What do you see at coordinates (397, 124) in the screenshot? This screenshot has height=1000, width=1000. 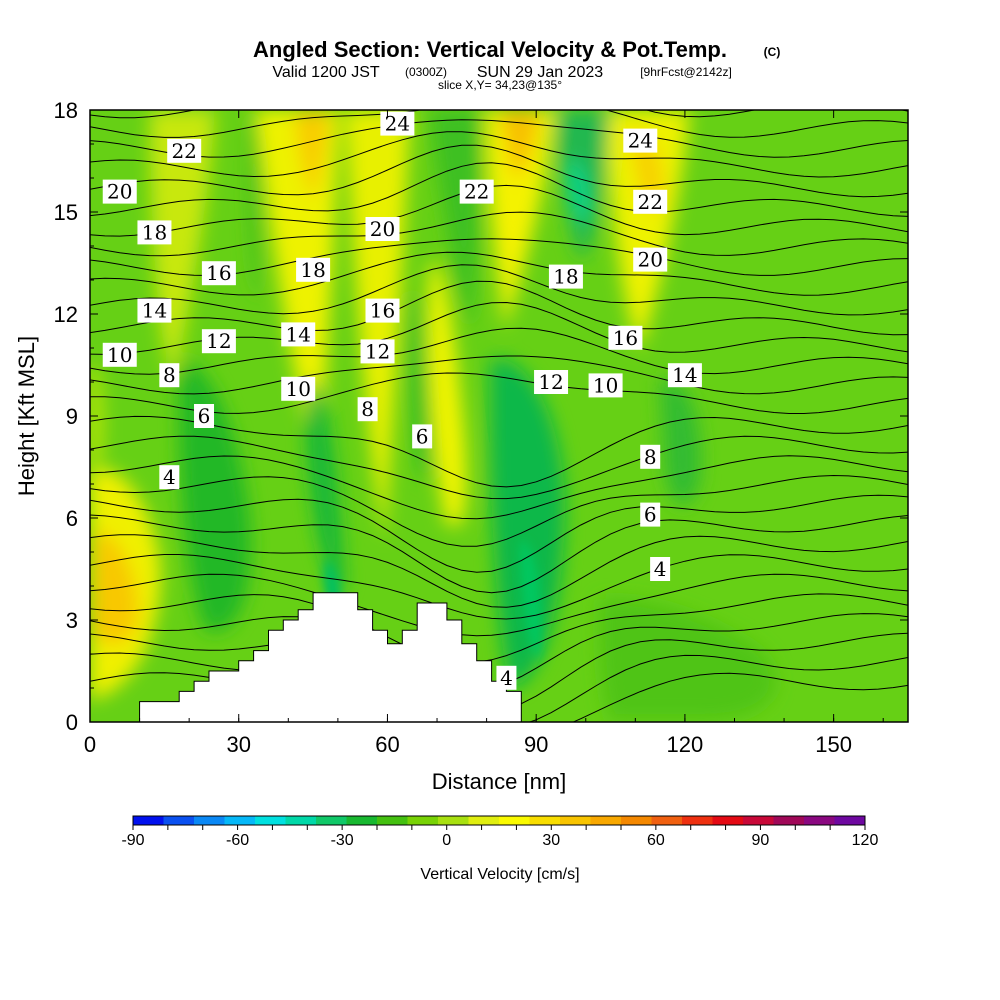 I see `theta-label-text: 24` at bounding box center [397, 124].